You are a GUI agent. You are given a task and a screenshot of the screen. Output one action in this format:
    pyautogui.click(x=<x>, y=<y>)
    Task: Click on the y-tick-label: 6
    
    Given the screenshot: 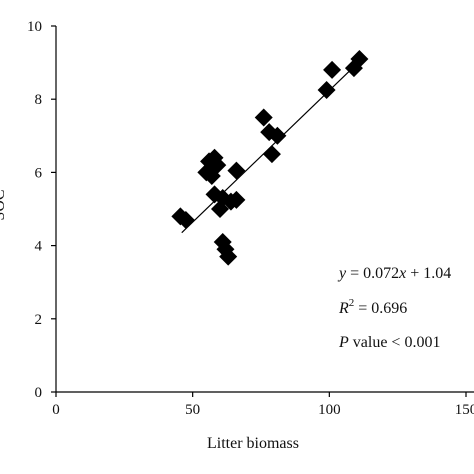 What is the action you would take?
    pyautogui.click(x=39, y=173)
    